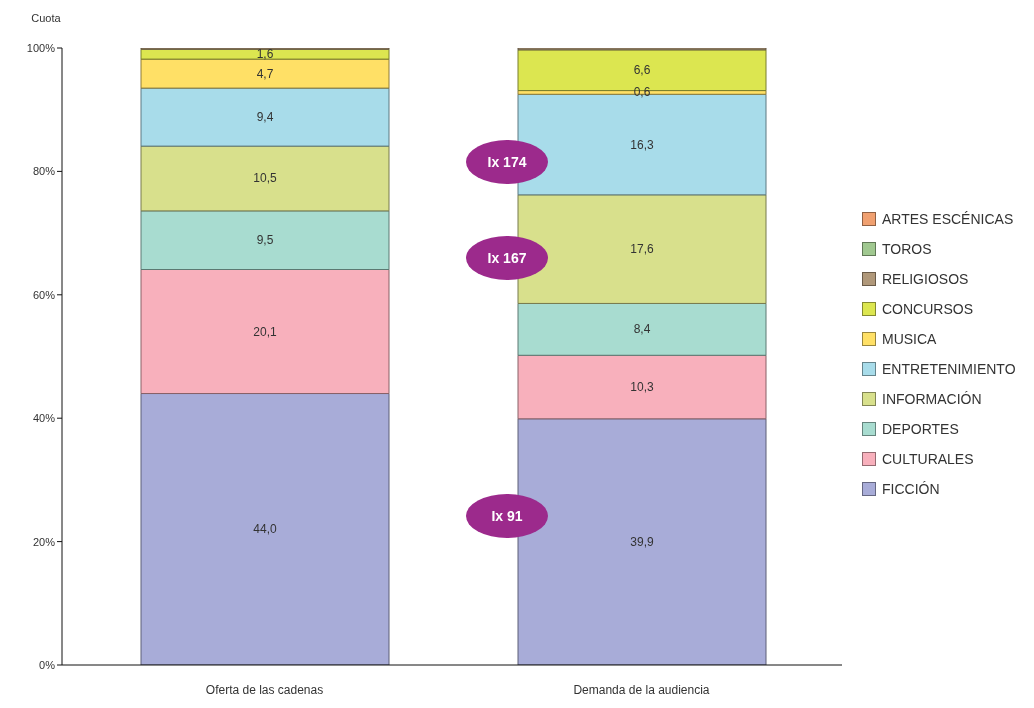 This screenshot has height=708, width=1034. What do you see at coordinates (44, 418) in the screenshot?
I see `y-tick-label: 40%` at bounding box center [44, 418].